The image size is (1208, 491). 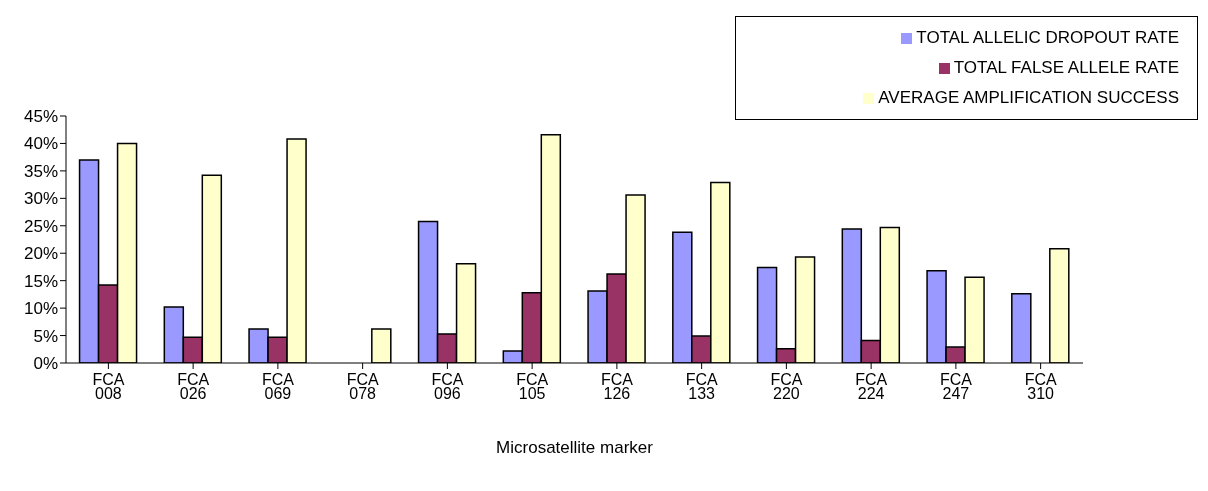 What do you see at coordinates (40, 281) in the screenshot?
I see `y-tick-label: 15%` at bounding box center [40, 281].